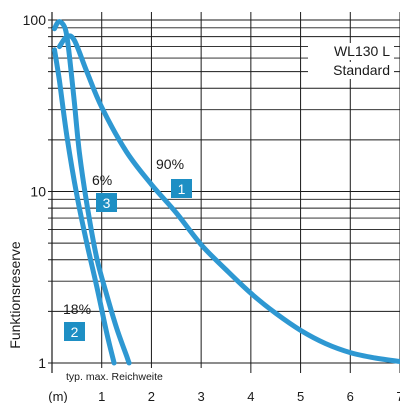 The width and height of the screenshot is (400, 408). I want to click on footer-note: typ. max. Reichweite, so click(114, 377).